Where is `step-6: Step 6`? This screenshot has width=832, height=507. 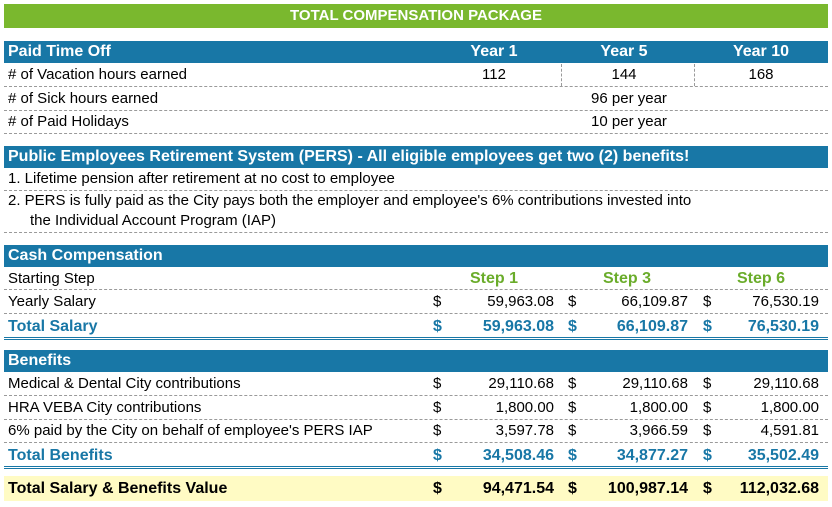 step-6: Step 6 is located at coordinates (760, 278).